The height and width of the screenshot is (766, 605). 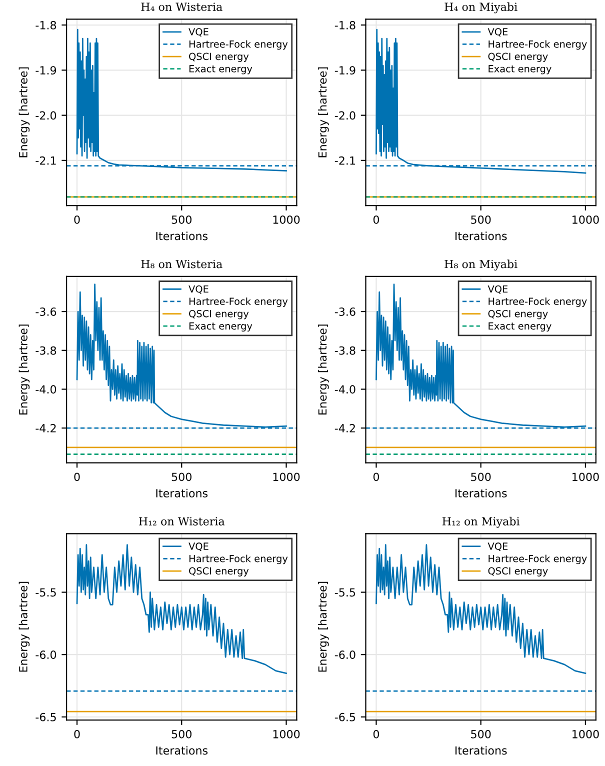 I want to click on chart-title: H₈ on Miyabi, so click(x=481, y=265).